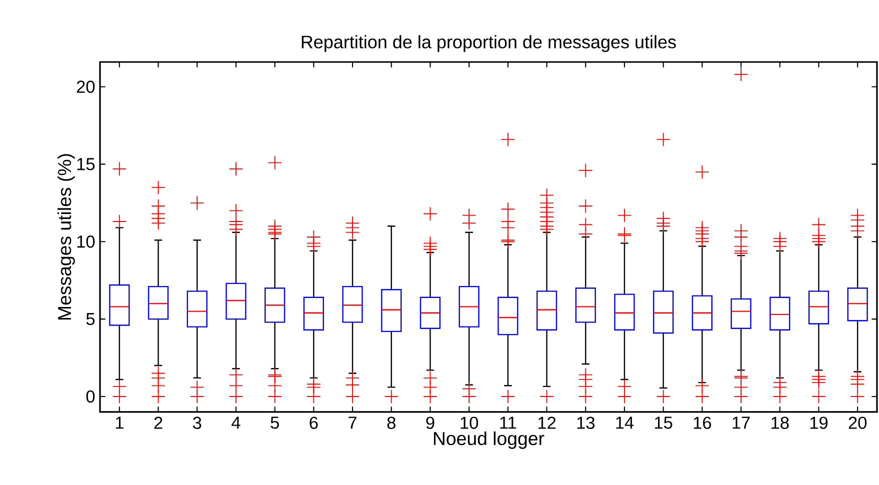 The height and width of the screenshot is (485, 879). I want to click on y-tick-label: 20, so click(85, 86).